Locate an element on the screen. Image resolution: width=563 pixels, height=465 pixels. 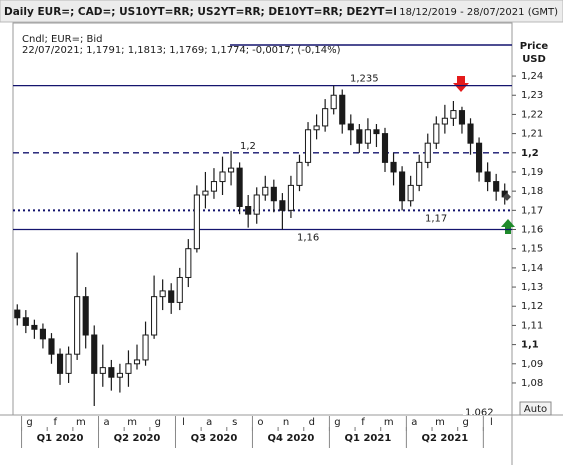
level-label: 1,235 is located at coordinates (364, 79).